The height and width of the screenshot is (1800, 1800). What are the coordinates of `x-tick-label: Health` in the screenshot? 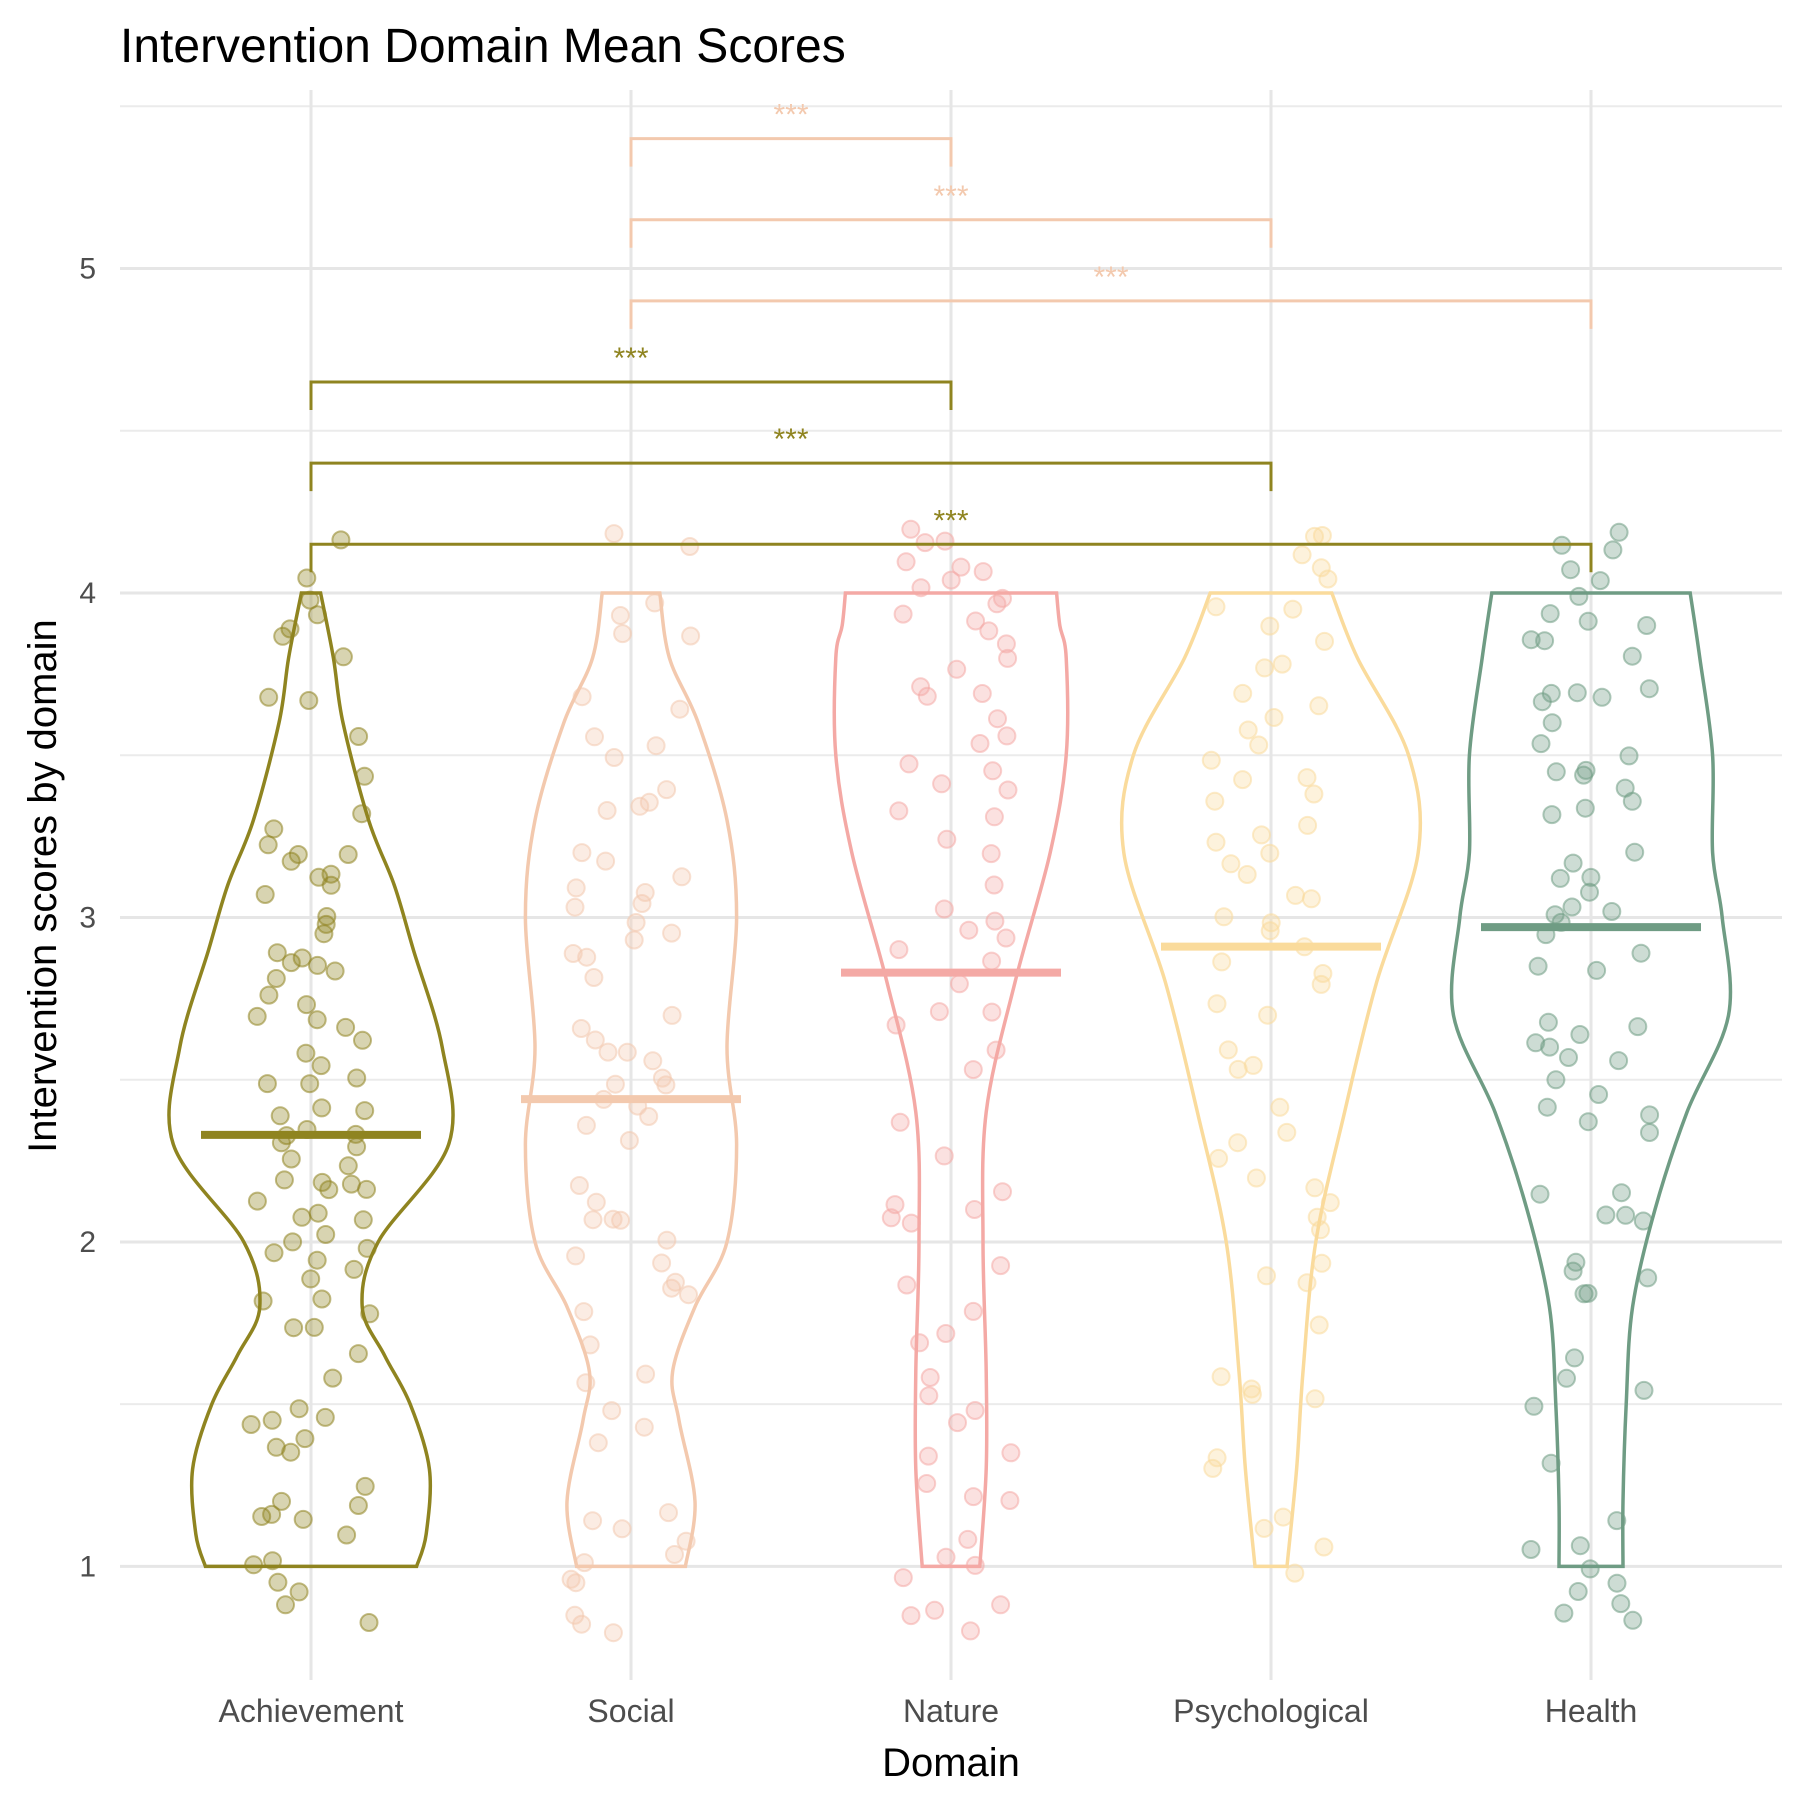 It's located at (1591, 1711).